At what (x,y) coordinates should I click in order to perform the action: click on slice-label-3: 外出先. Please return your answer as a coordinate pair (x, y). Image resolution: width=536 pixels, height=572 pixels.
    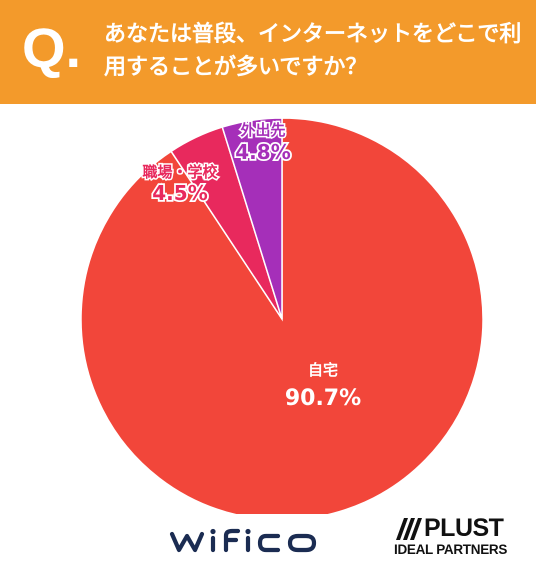
    Looking at the image, I should click on (262, 130).